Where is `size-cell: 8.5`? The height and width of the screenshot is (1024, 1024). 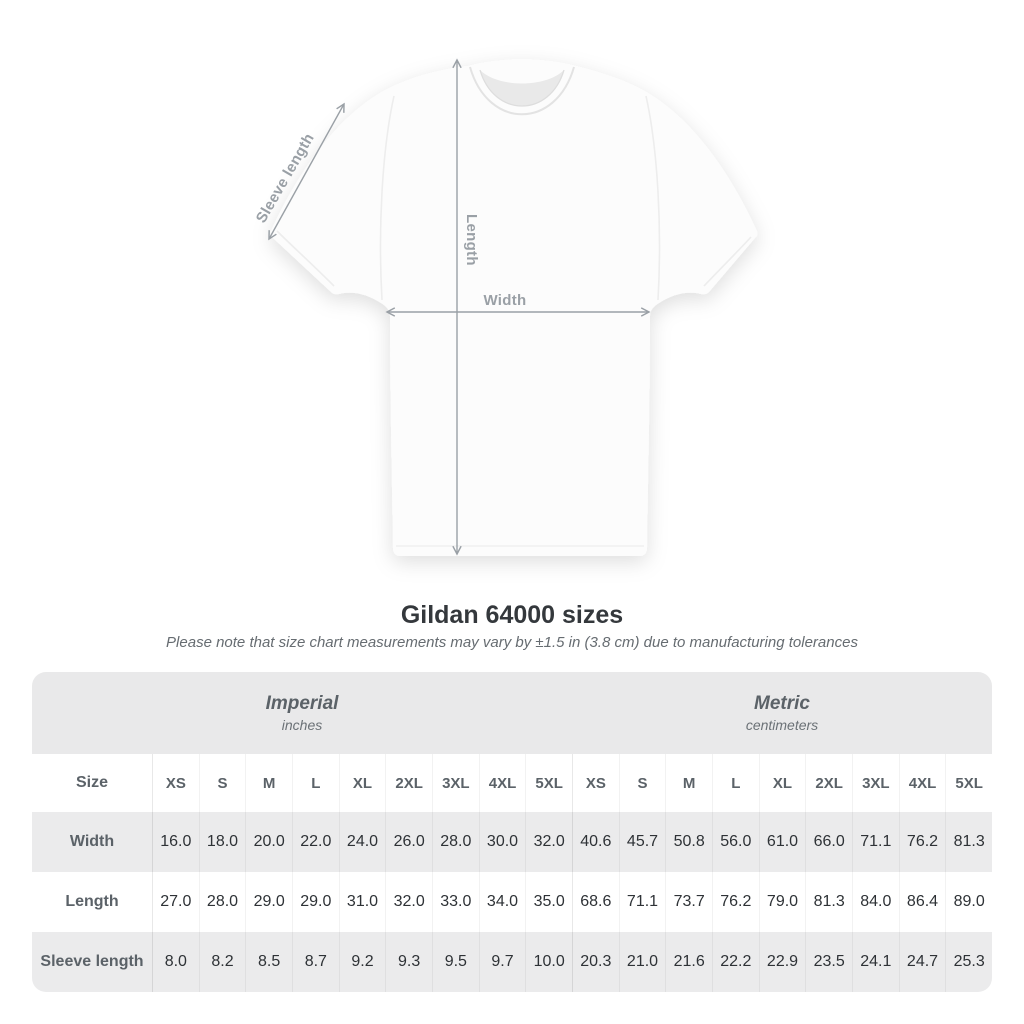 size-cell: 8.5 is located at coordinates (268, 962).